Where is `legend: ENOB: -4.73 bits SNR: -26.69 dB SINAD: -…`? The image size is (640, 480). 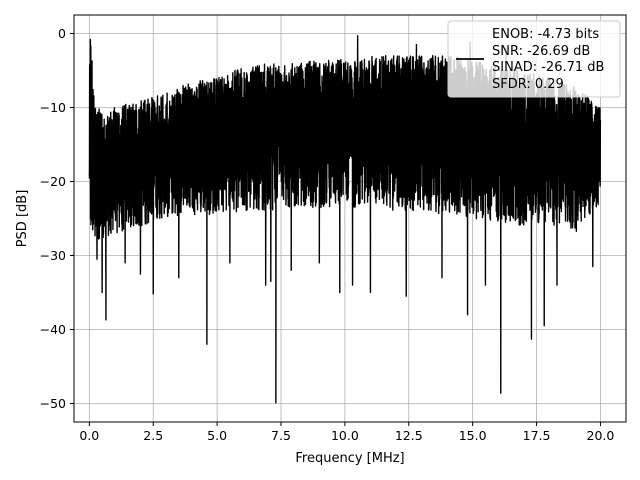
legend: ENOB: -4.73 bits SNR: -26.69 dB SINAD: -… is located at coordinates (534, 59).